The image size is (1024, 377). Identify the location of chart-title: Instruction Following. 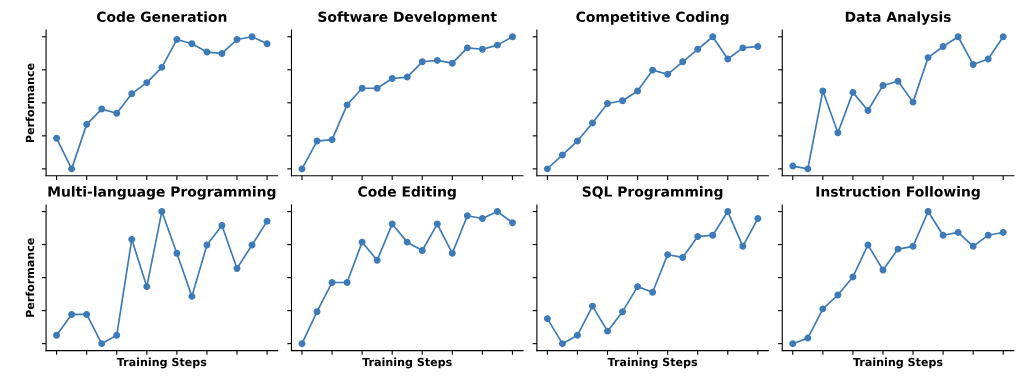
(898, 193).